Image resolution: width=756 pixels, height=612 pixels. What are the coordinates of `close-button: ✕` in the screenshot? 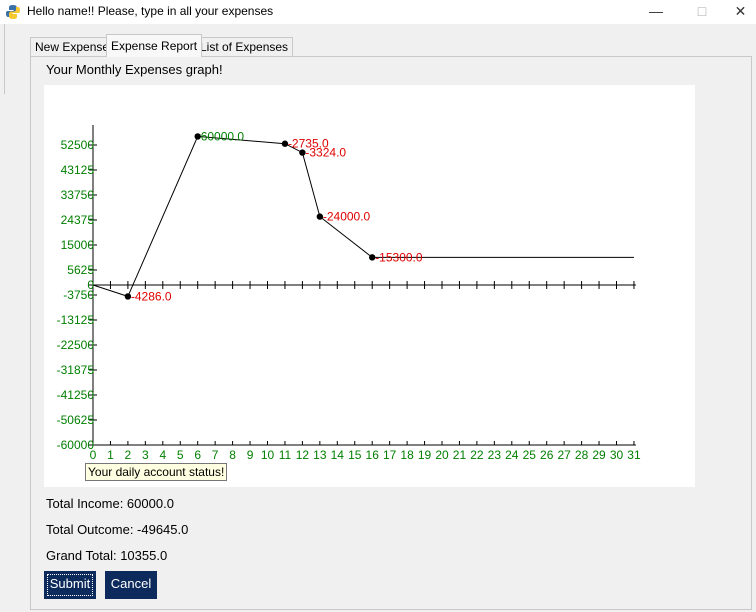 It's located at (740, 12).